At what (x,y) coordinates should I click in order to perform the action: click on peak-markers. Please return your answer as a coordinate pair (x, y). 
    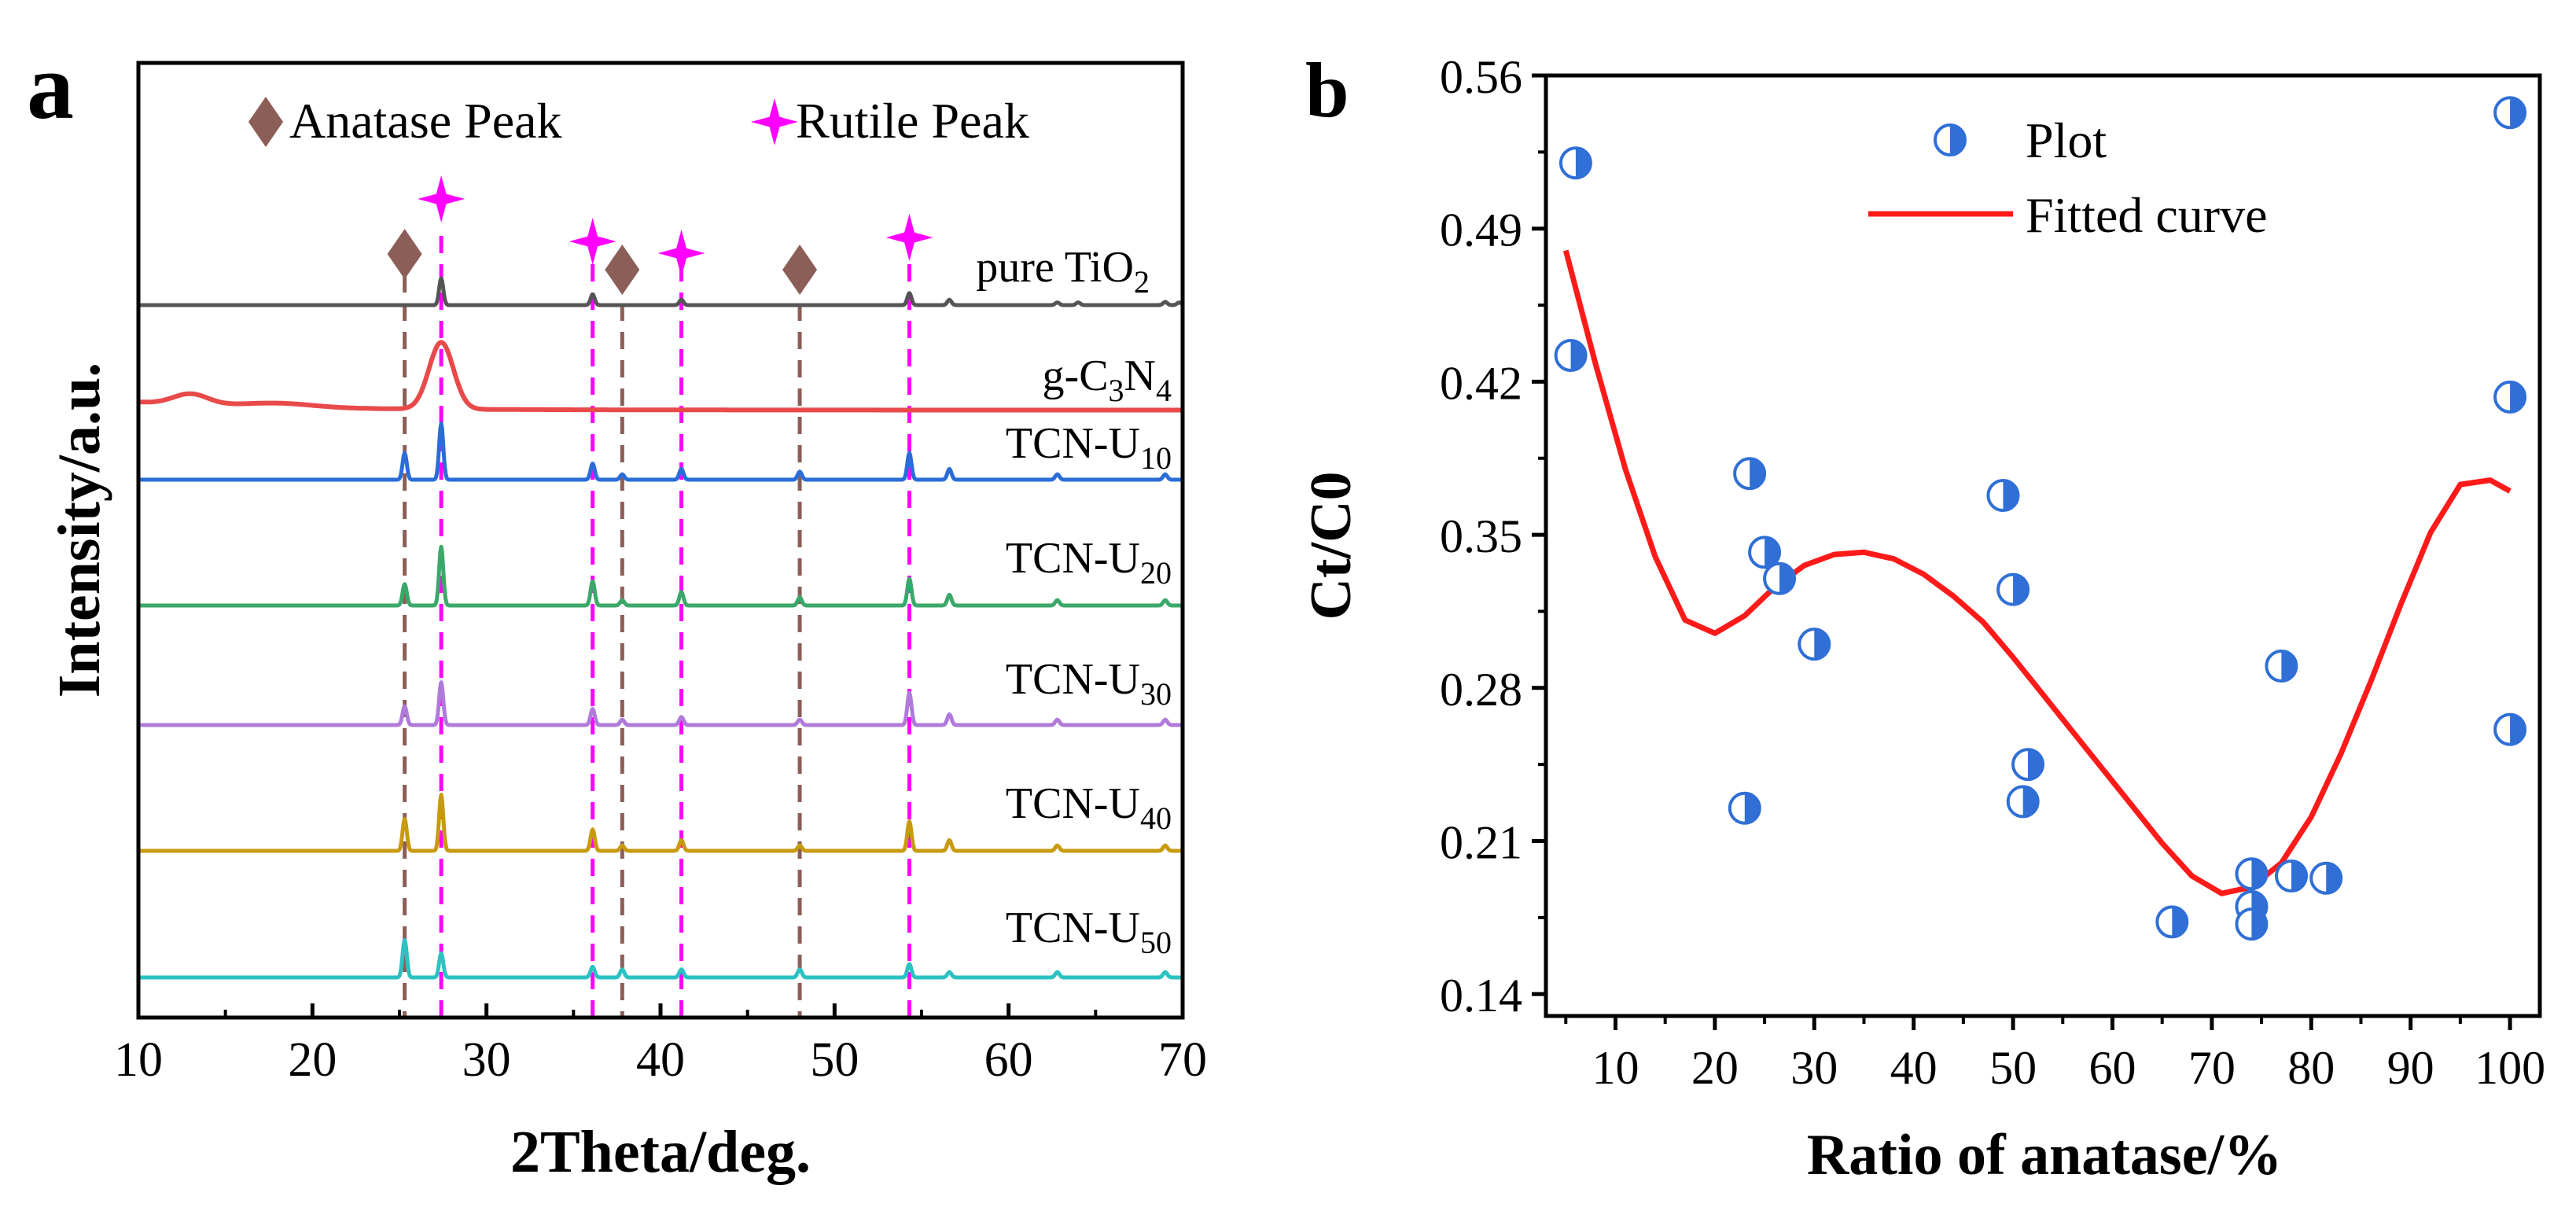
    Looking at the image, I should click on (660, 235).